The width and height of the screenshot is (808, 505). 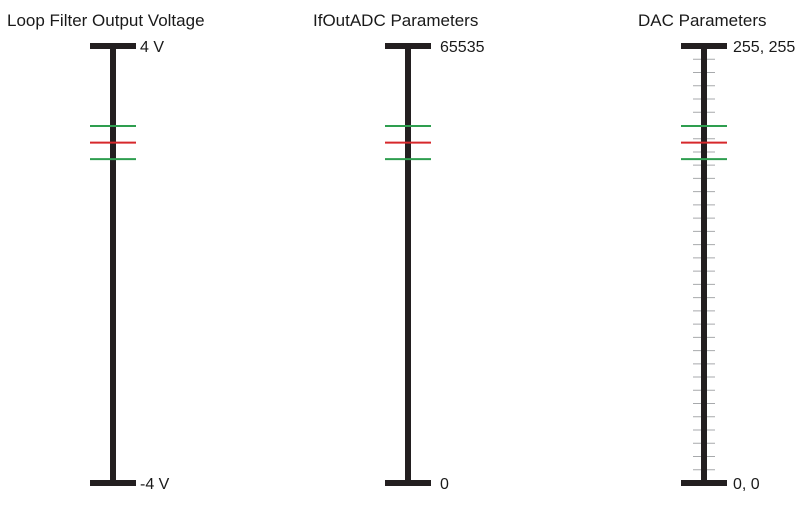 What do you see at coordinates (152, 47) in the screenshot?
I see `top-label: 4 V` at bounding box center [152, 47].